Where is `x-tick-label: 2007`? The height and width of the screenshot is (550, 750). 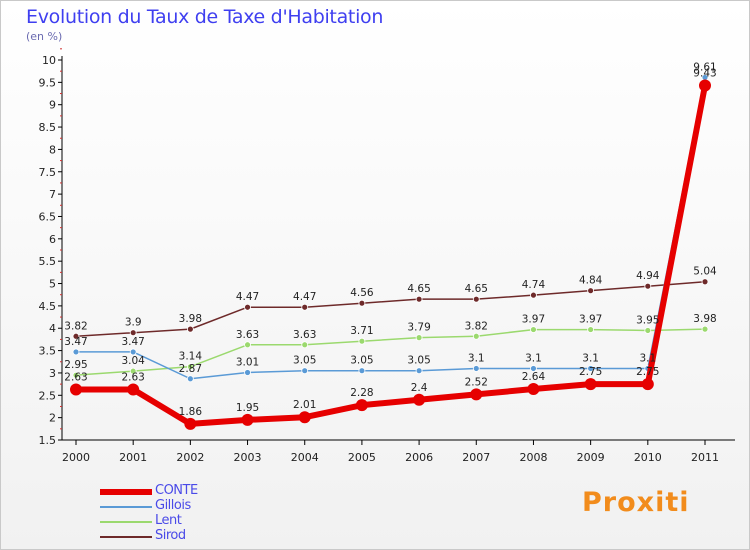 x-tick-label: 2007 is located at coordinates (476, 457).